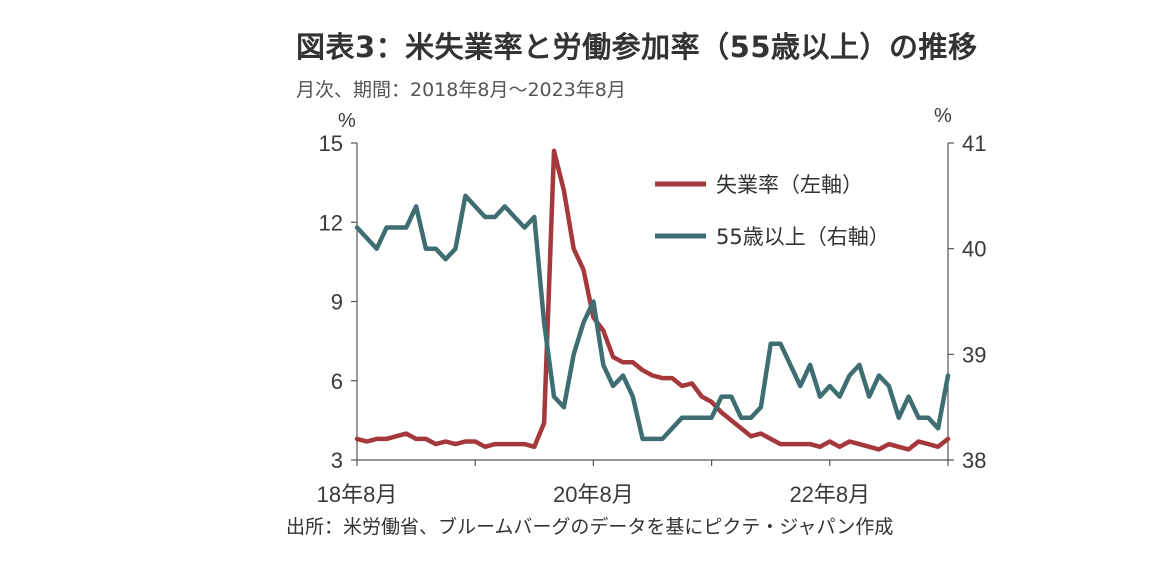 The height and width of the screenshot is (577, 1152). Describe the element at coordinates (789, 185) in the screenshot. I see `legend-label-unemployment: 失業率（左軸）` at that location.